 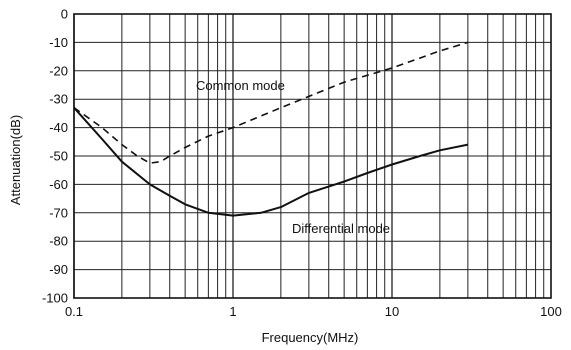 I want to click on x-tick-label: 100, so click(x=551, y=311).